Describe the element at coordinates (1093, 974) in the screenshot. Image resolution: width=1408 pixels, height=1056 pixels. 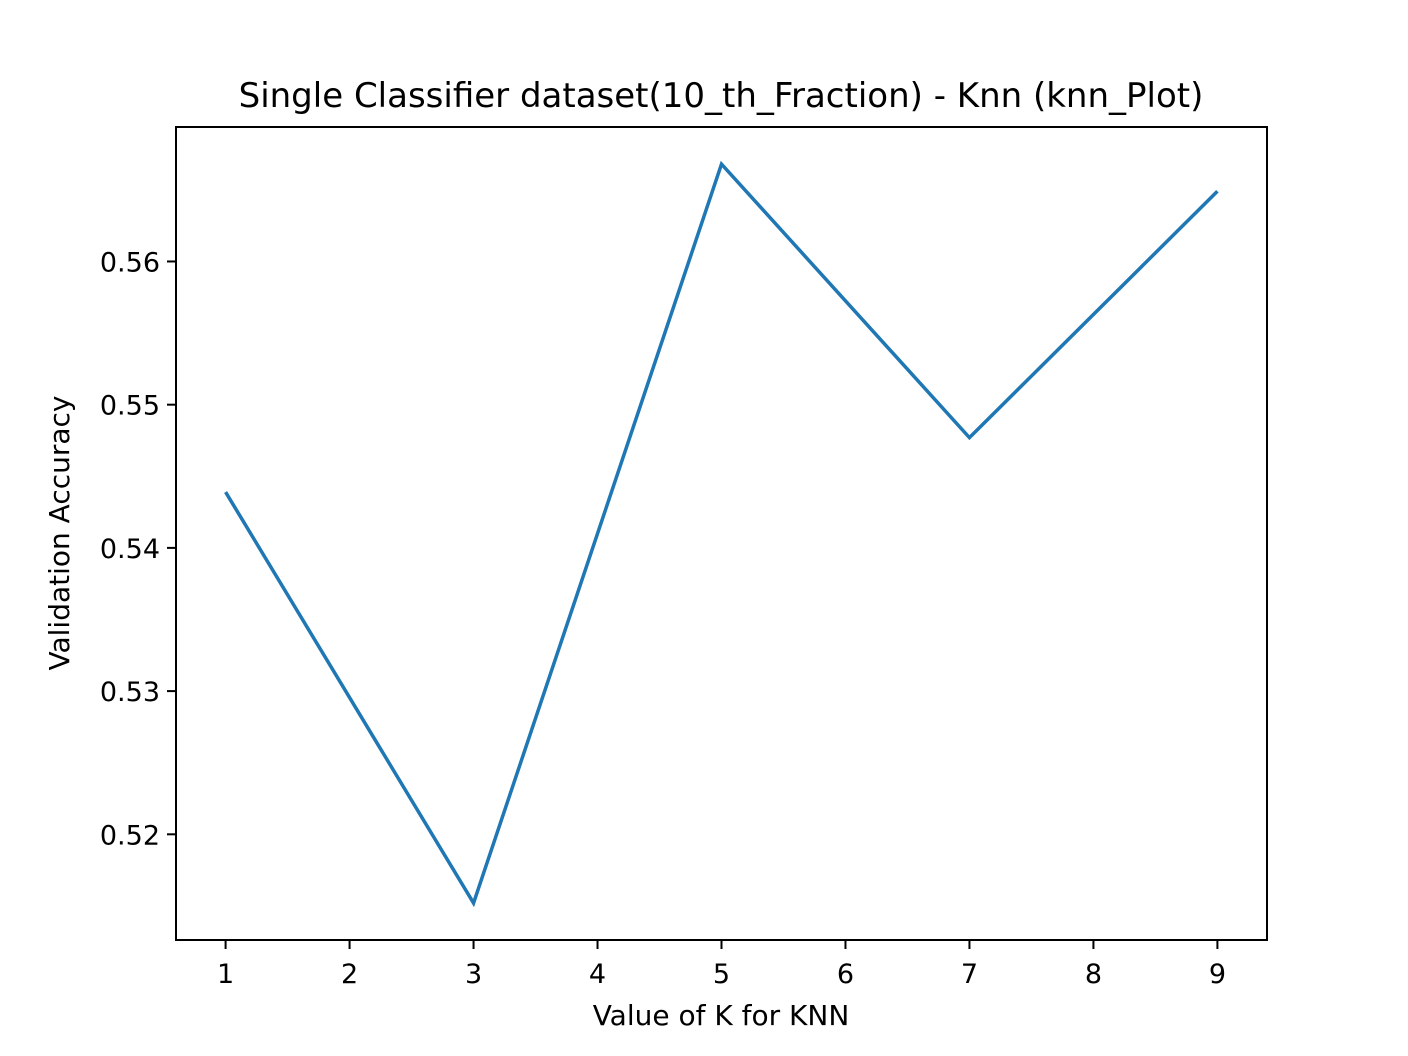
I see `x-tick-label: 8` at that location.